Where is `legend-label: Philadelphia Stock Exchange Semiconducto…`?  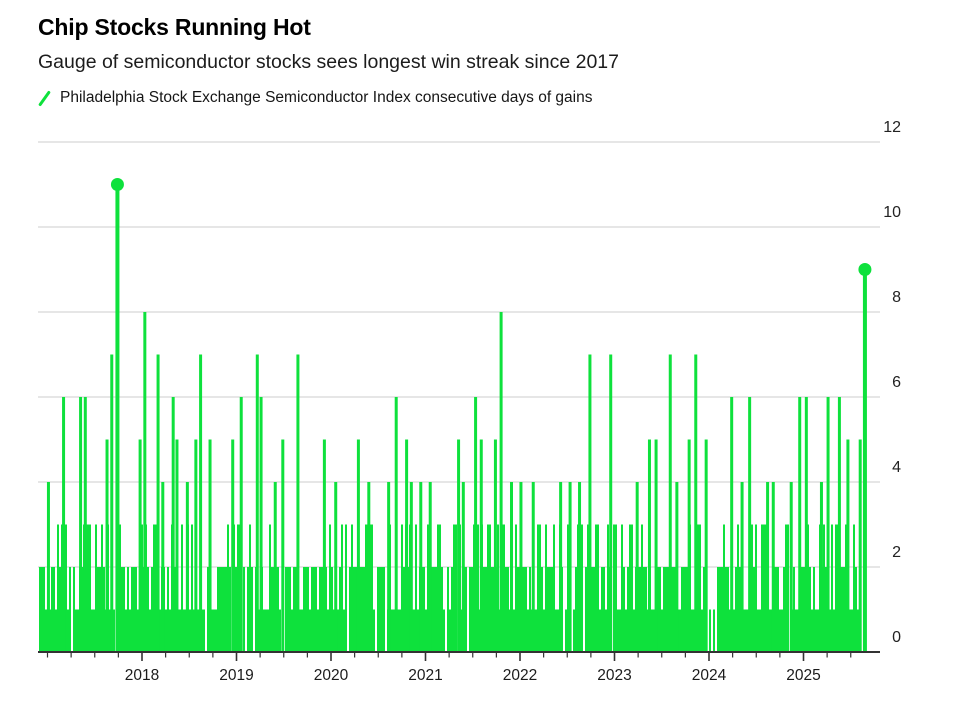
legend-label: Philadelphia Stock Exchange Semiconducto… is located at coordinates (326, 97).